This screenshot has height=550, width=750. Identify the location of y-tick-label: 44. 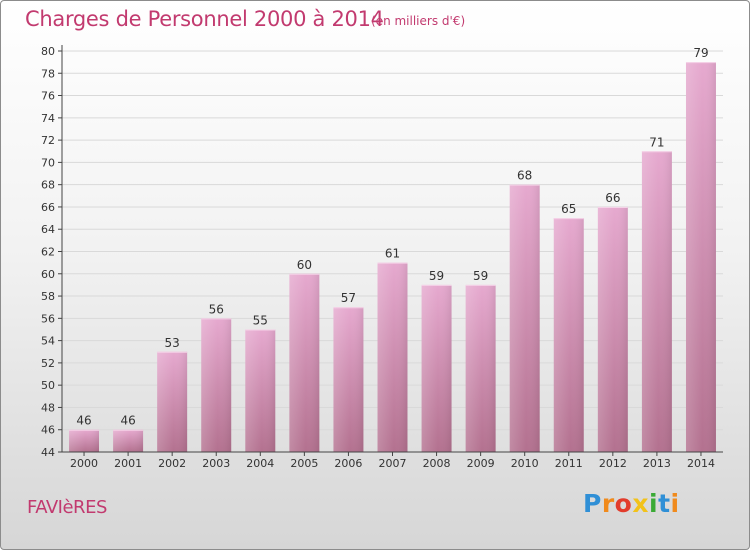
(48, 452).